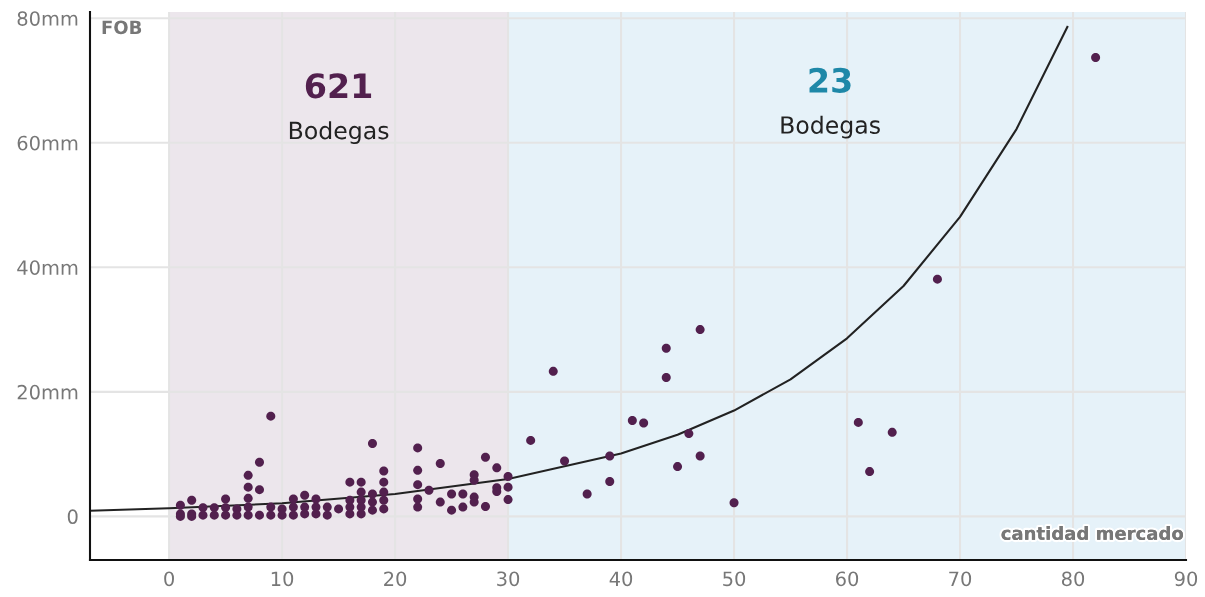  I want to click on y-tick-label: 20mm, so click(47, 392).